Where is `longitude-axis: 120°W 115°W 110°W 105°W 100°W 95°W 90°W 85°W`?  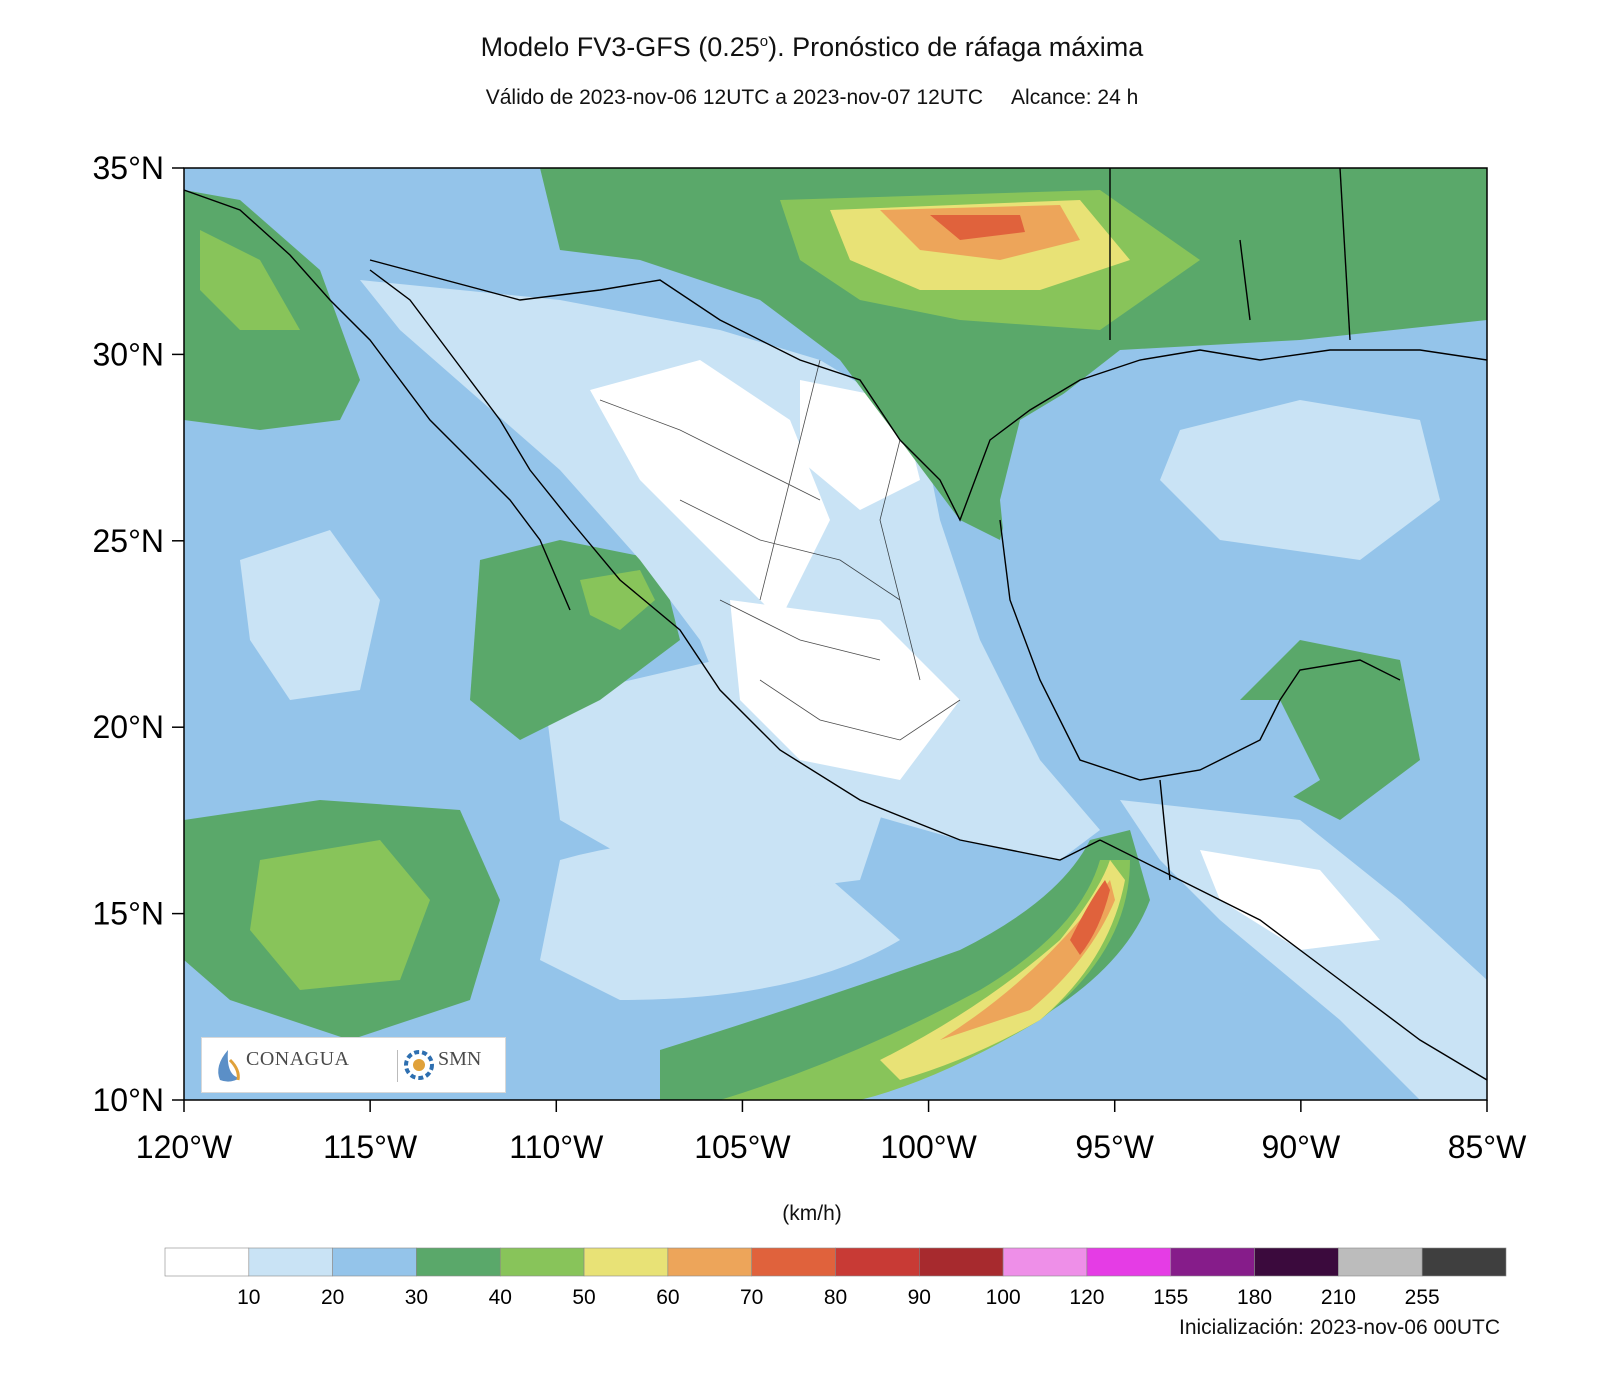 longitude-axis: 120°W 115°W 110°W 105°W 100°W 95°W 90°W 85°W is located at coordinates (831, 1132).